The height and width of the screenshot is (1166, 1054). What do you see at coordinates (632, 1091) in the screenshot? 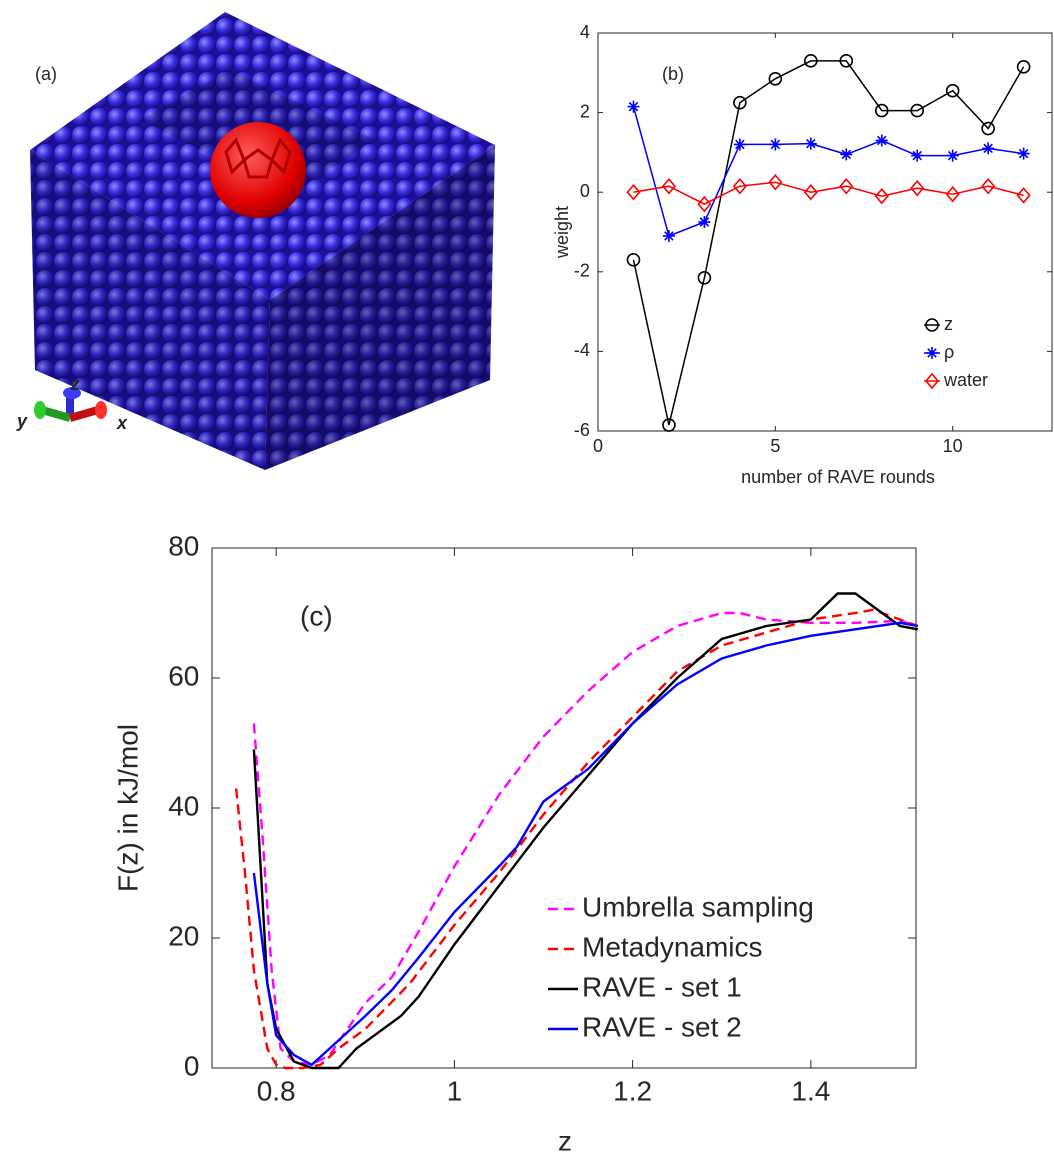
I see `x-tick-label: 1.2` at bounding box center [632, 1091].